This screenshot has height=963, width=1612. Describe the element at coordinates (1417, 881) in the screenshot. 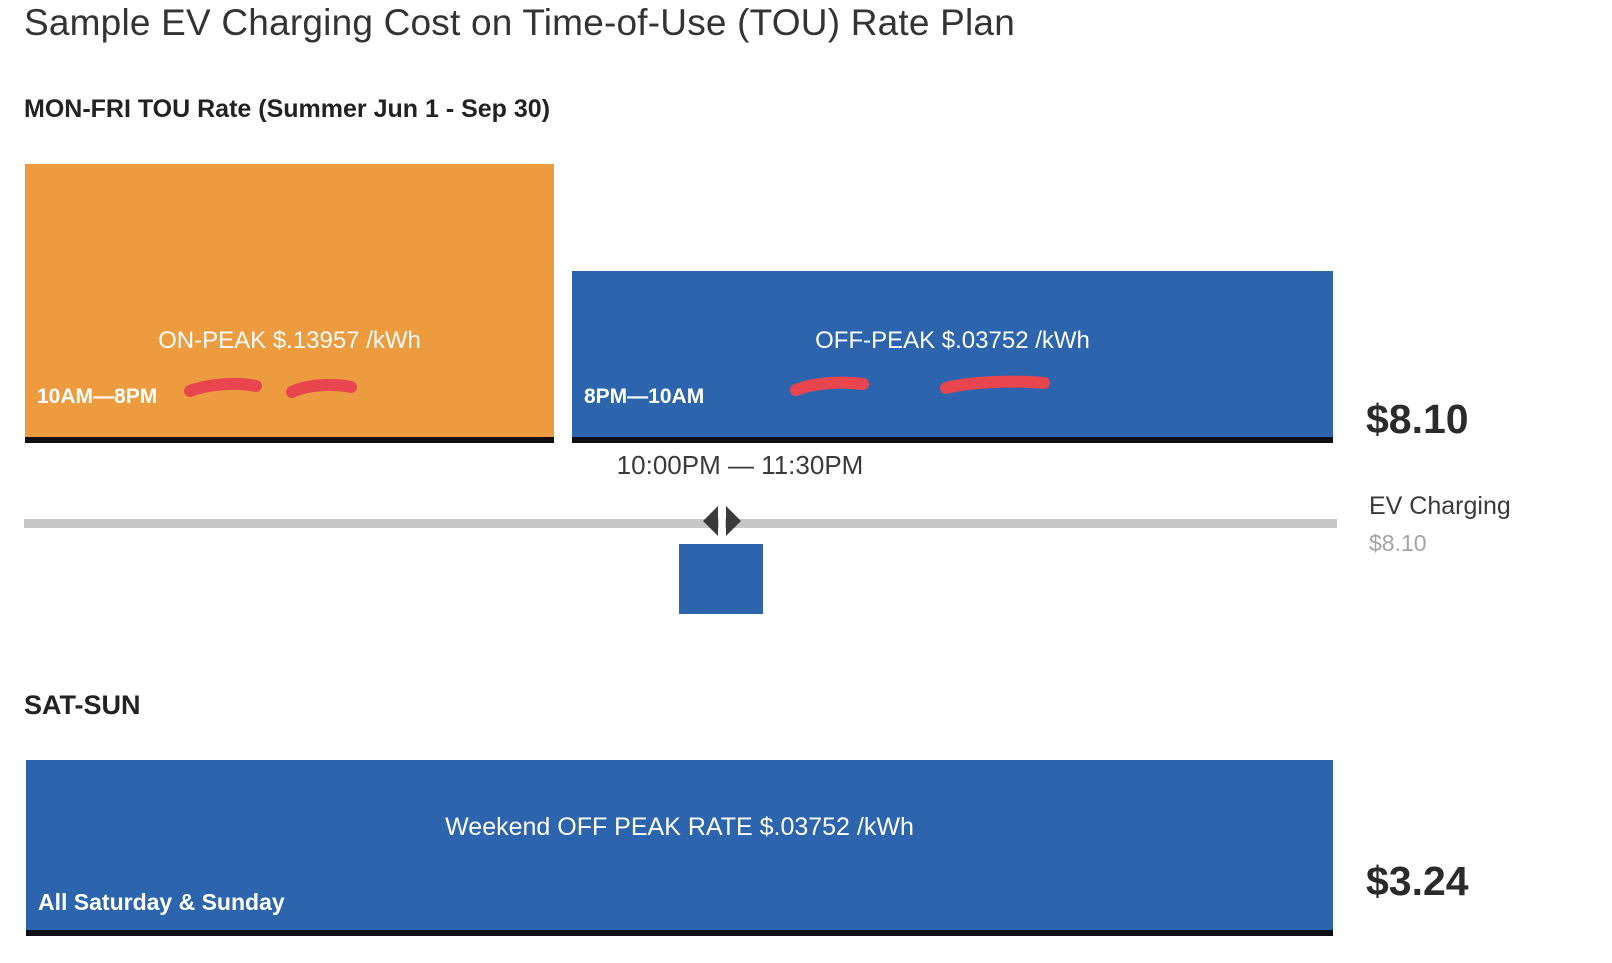

I see `weekend-total-cost: $3.24` at that location.